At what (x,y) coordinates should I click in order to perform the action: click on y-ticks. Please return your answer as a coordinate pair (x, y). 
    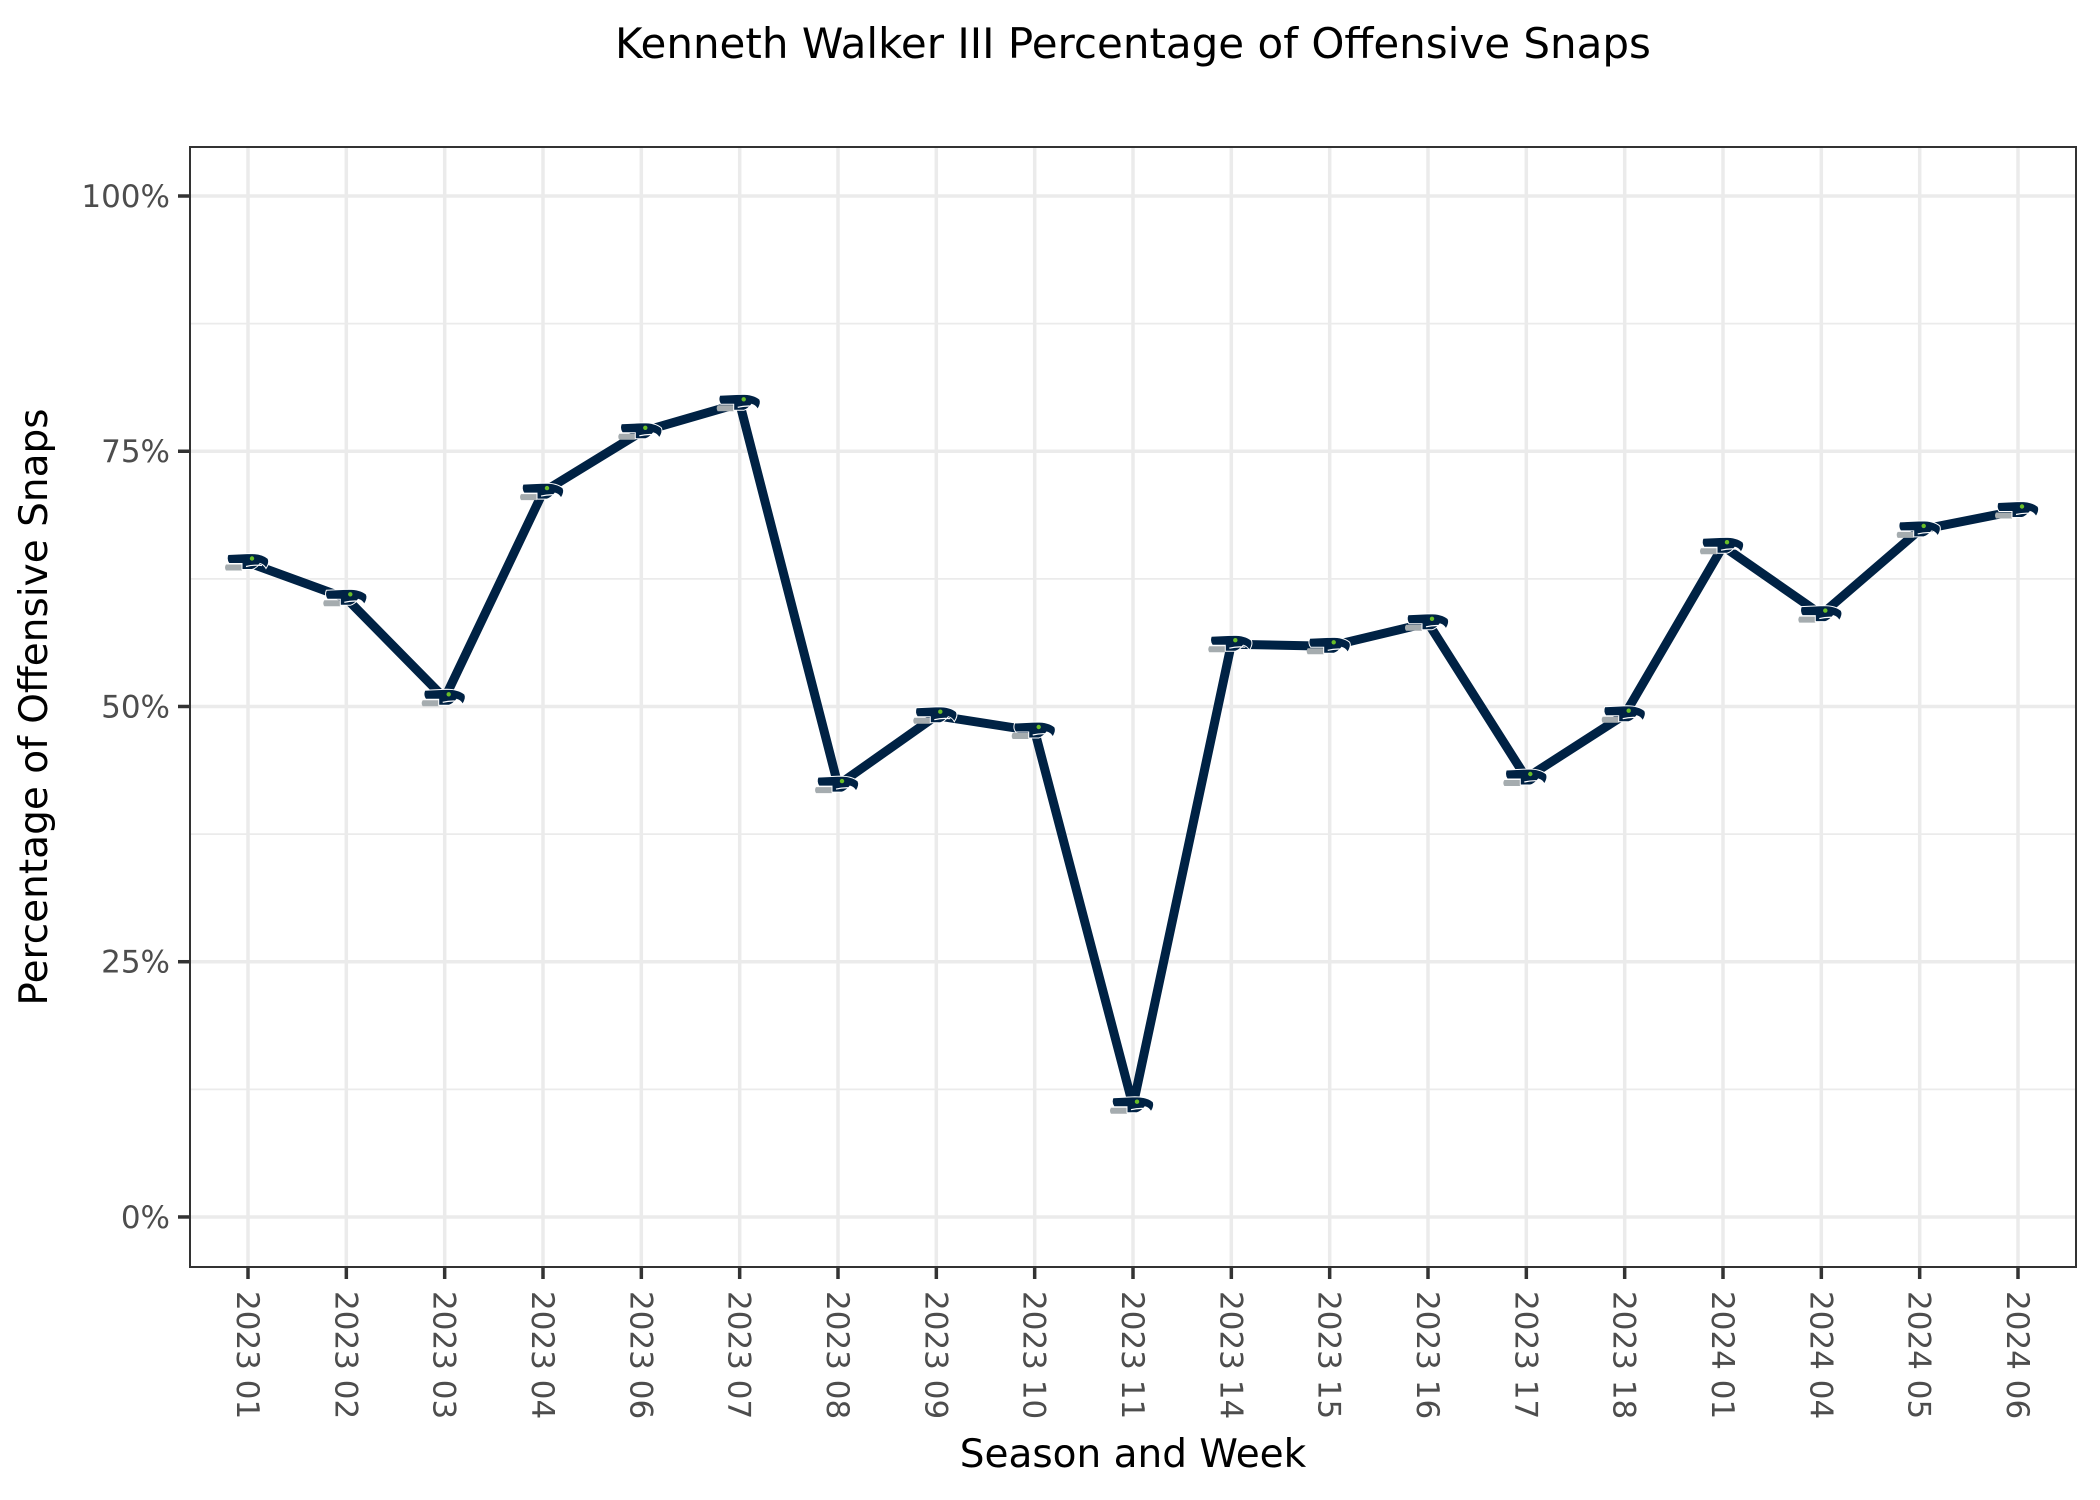
    Looking at the image, I should click on (184, 706).